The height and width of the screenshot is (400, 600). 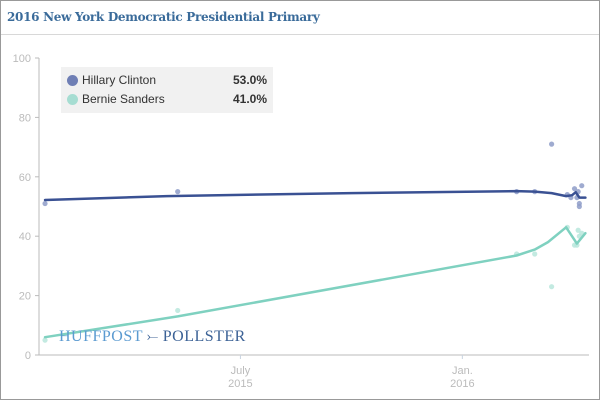 I want to click on y-tick-label: 60, so click(x=25, y=178).